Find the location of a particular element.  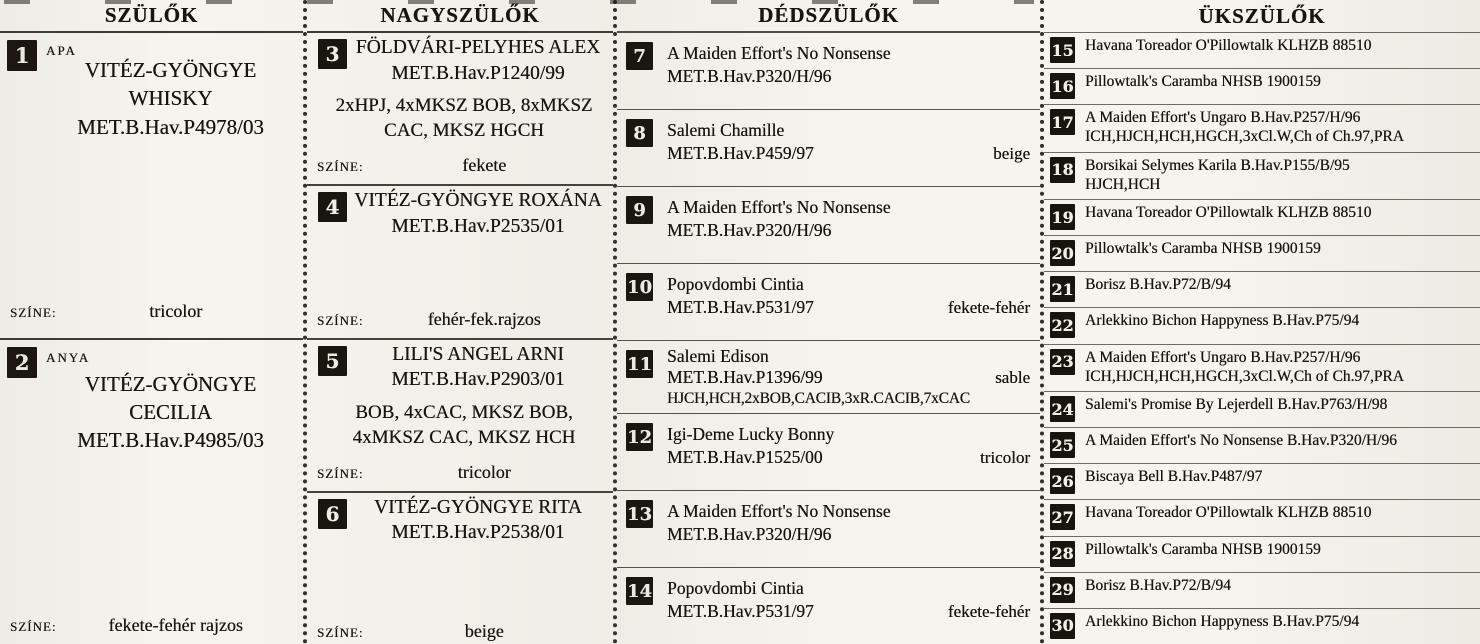

column-header-great-great-grandparents: ÜKSZÜLŐK is located at coordinates (1262, 16).